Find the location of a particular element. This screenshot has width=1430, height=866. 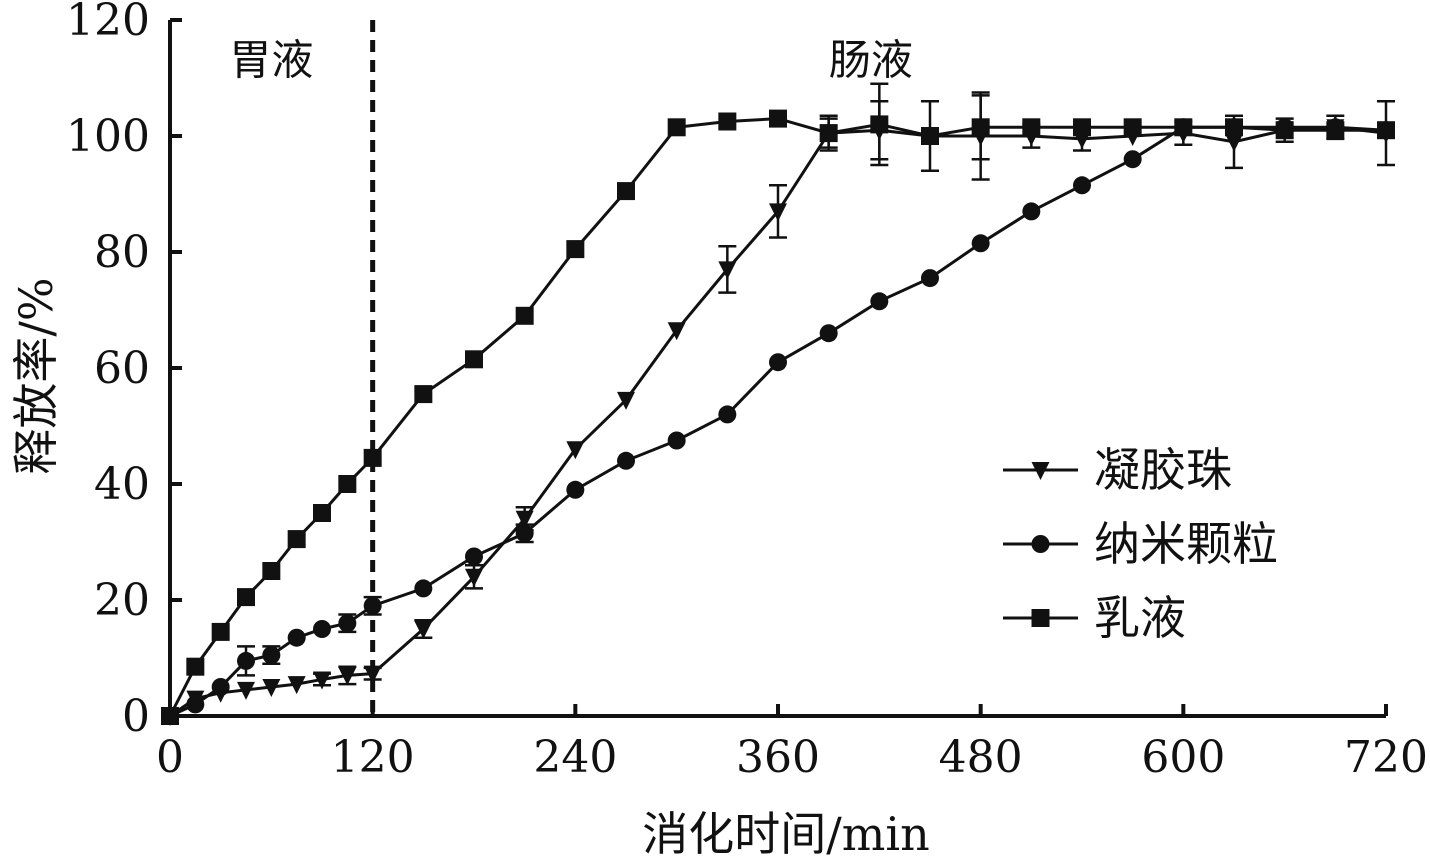

annotations: 胃液 肠液 is located at coordinates (571, 60).